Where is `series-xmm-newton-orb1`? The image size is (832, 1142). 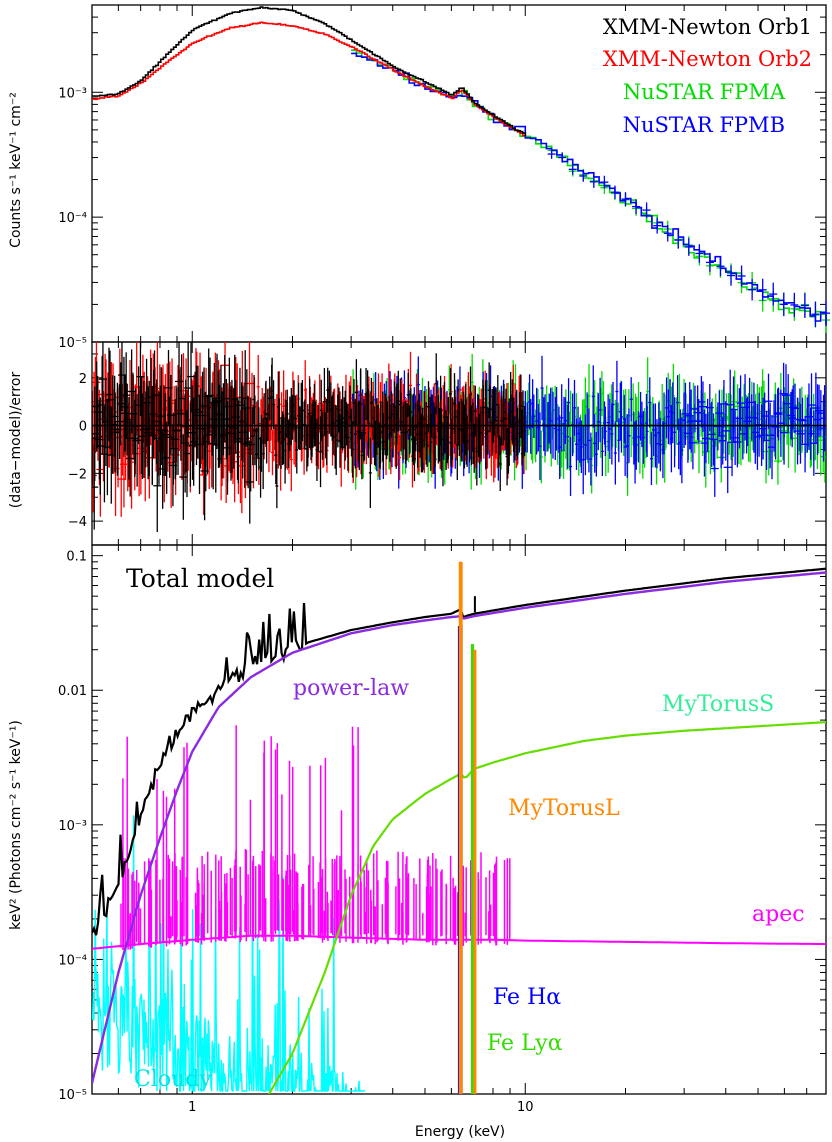
series-xmm-newton-orb1 is located at coordinates (309, 71).